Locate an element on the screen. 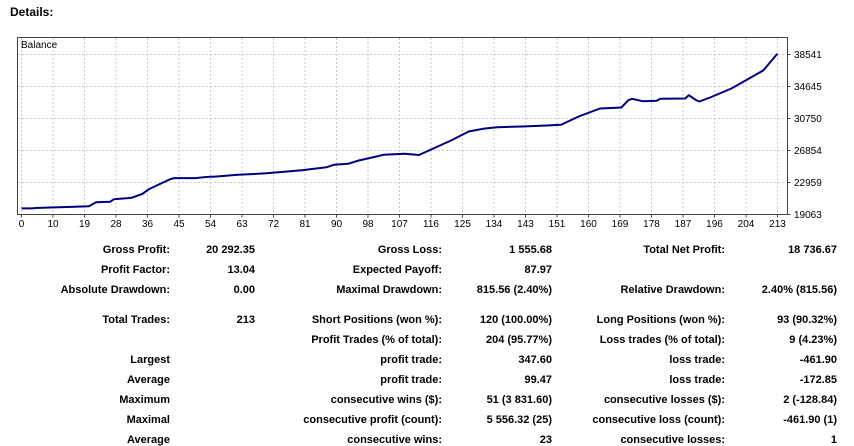  stat-label-col2: Profit Trades (% of total): is located at coordinates (376, 340).